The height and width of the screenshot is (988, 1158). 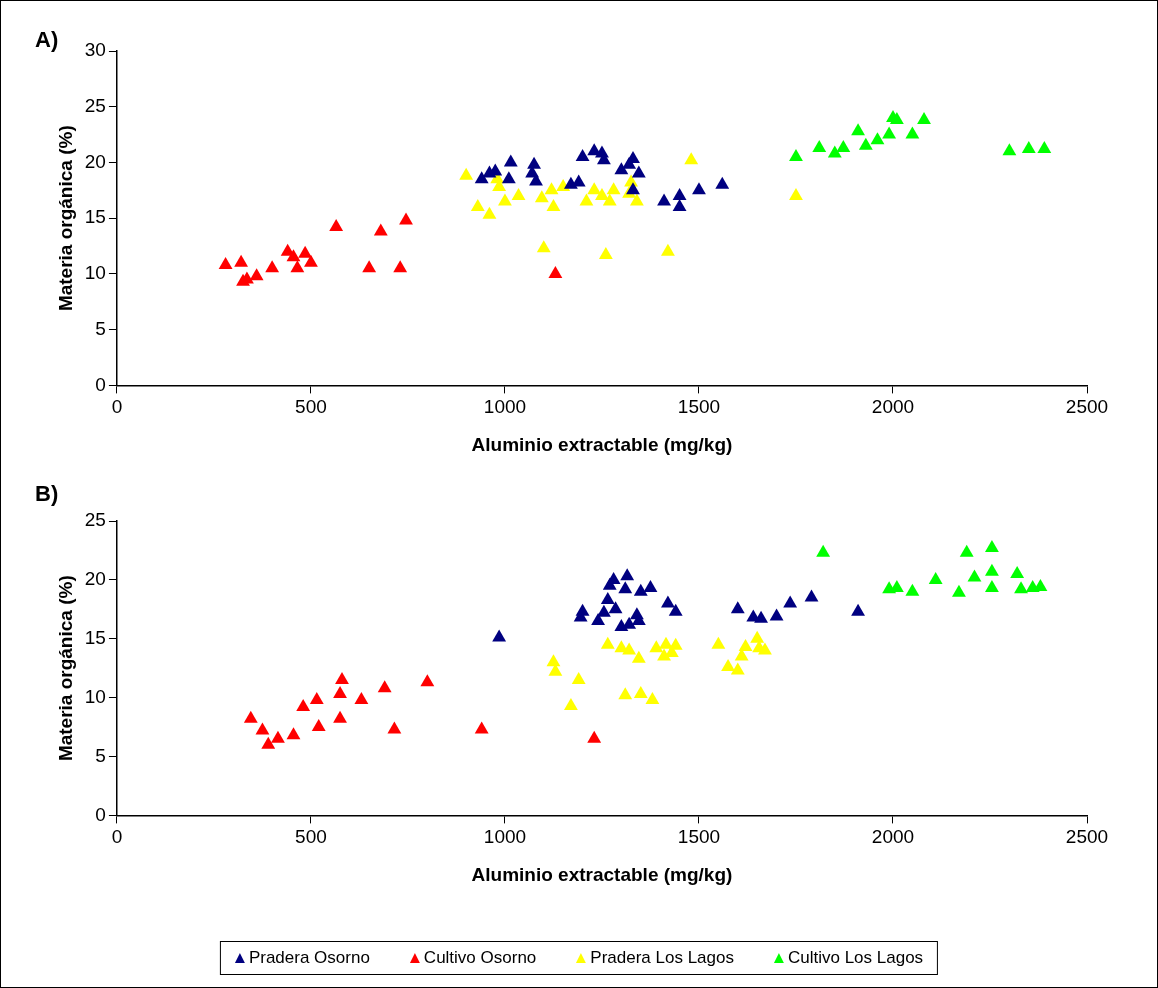 What do you see at coordinates (47, 494) in the screenshot?
I see `chart-title: B)` at bounding box center [47, 494].